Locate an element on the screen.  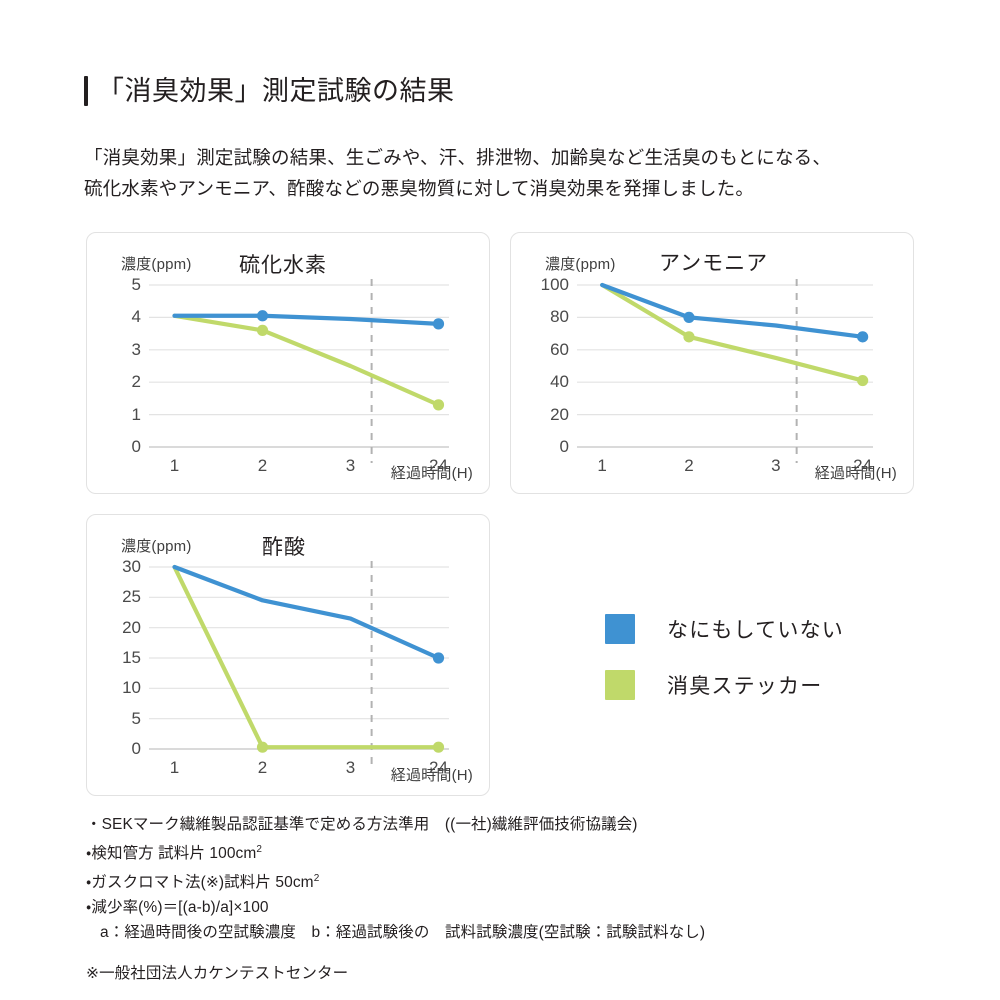
chart-card-nh3: 濃度(ppm) アンモニア経過時間(H) 0 20 40 60 80 100 1 2 3 24 is located at coordinates (712, 363).